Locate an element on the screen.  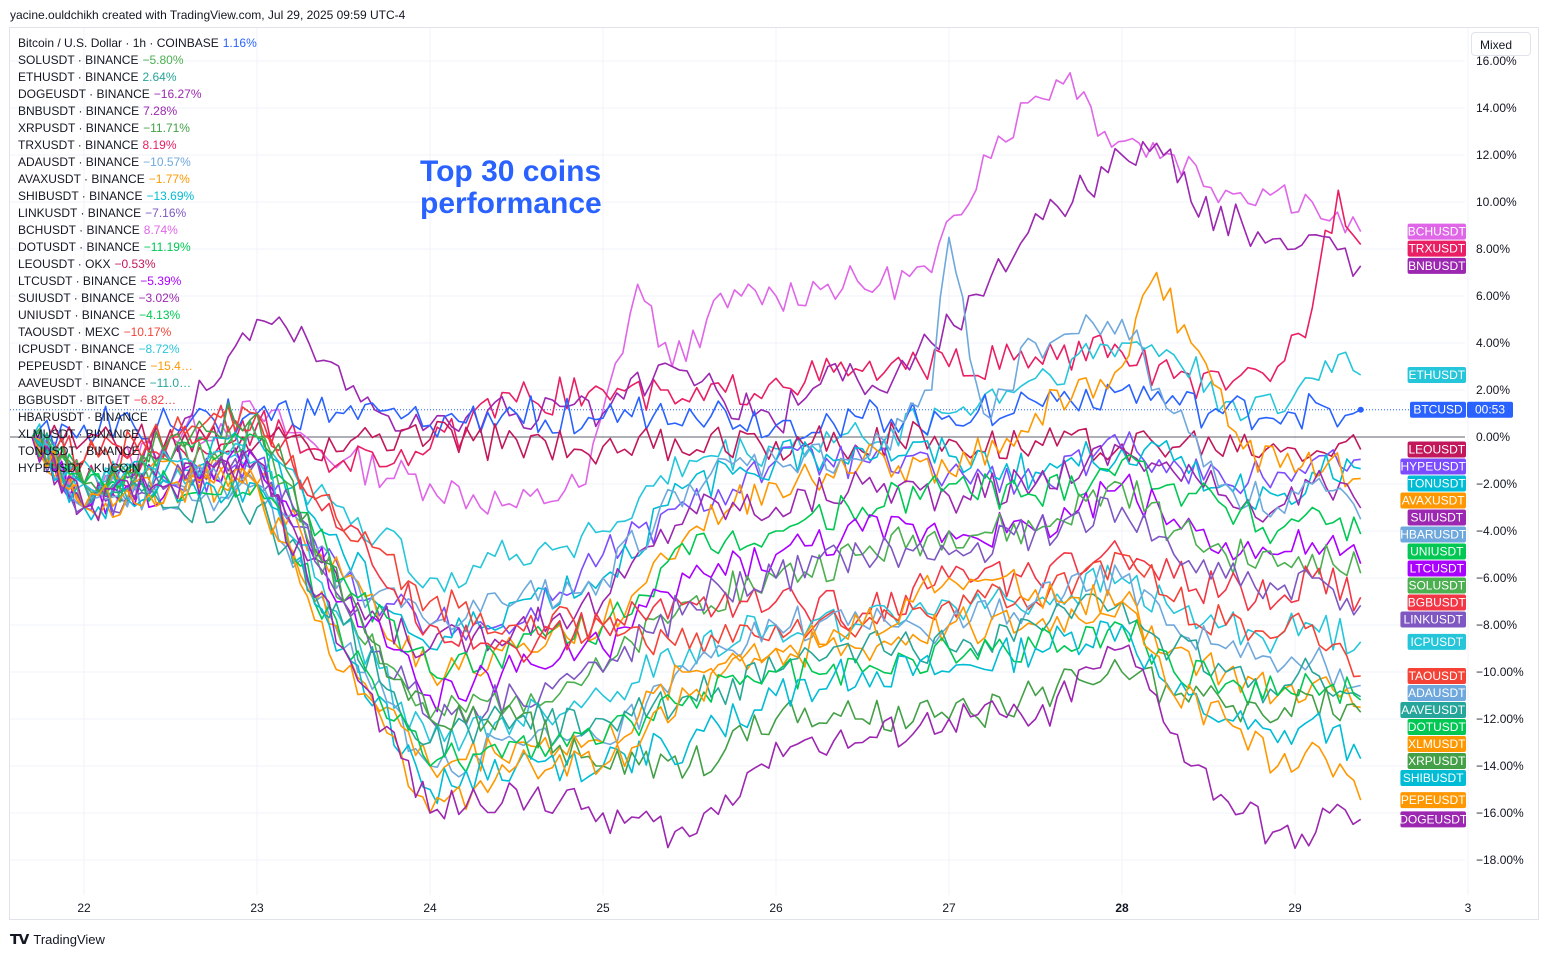
badge-aaveusdt: AAVEUSDT is located at coordinates (1433, 710).